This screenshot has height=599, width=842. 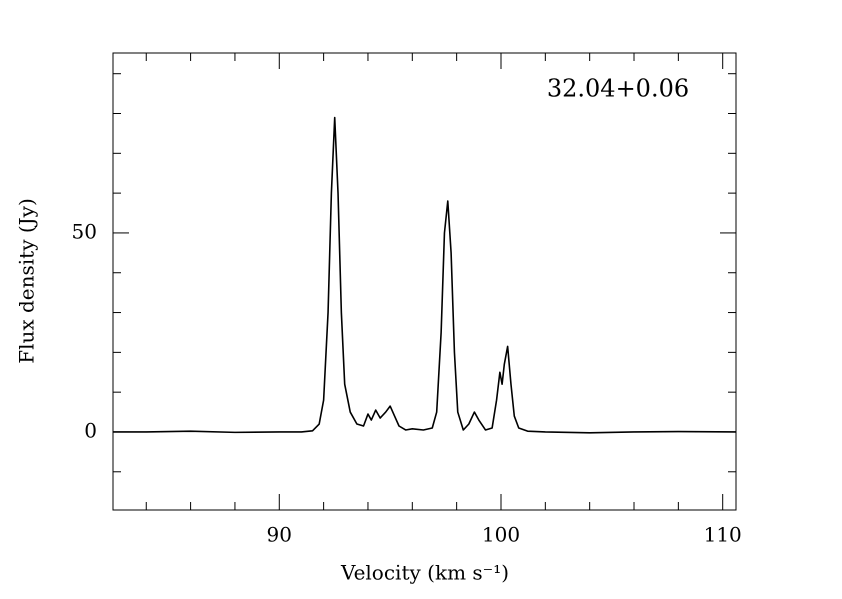 What do you see at coordinates (27, 281) in the screenshot?
I see `y-axis-label: Flux density (Jy)` at bounding box center [27, 281].